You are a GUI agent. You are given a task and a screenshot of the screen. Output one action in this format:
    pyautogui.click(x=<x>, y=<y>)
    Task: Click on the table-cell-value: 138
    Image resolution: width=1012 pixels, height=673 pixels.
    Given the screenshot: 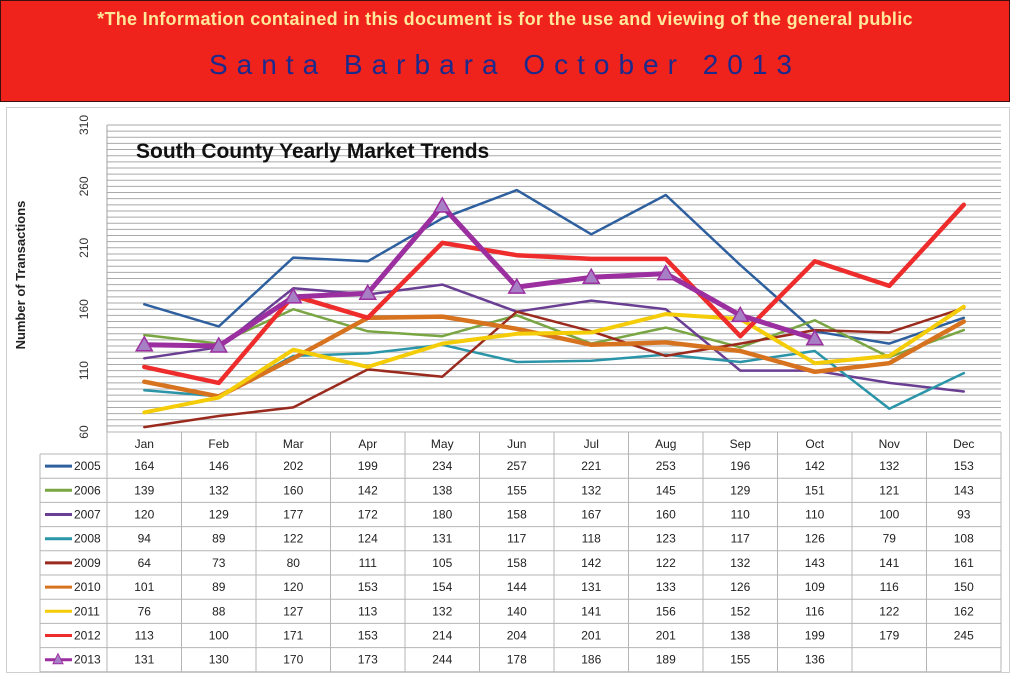 What is the action you would take?
    pyautogui.click(x=740, y=636)
    